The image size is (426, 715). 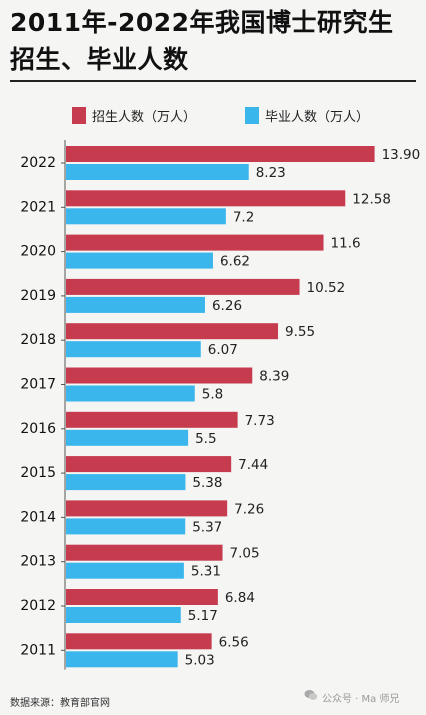 I want to click on y-tick-label: 2018, so click(x=38, y=340).